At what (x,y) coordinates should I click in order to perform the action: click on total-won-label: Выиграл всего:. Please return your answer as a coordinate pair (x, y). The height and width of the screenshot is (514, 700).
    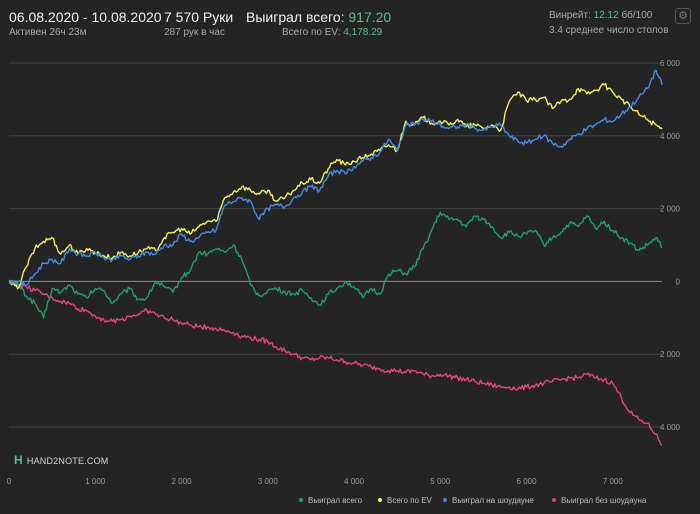
    Looking at the image, I should click on (295, 17).